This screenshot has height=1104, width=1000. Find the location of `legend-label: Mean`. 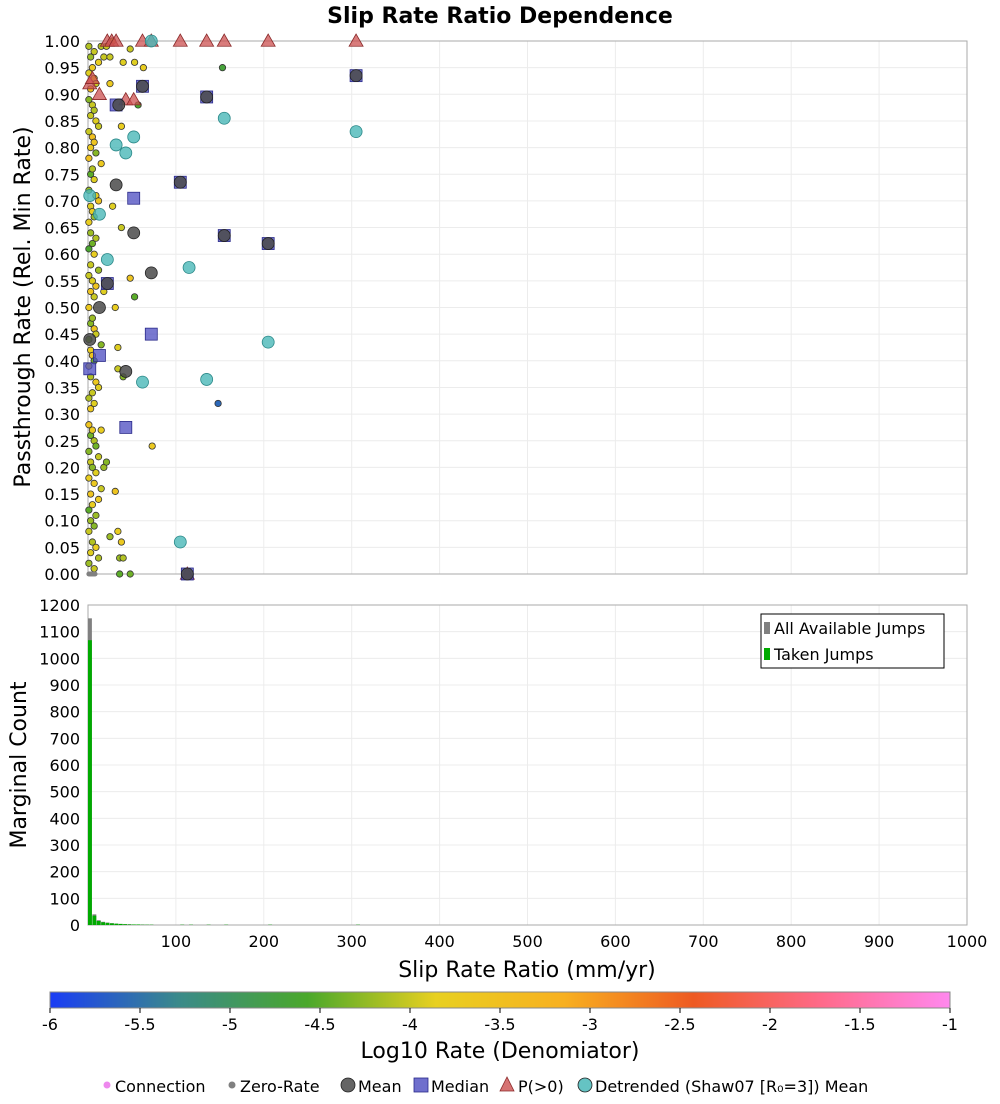

legend-label: Mean is located at coordinates (380, 1086).